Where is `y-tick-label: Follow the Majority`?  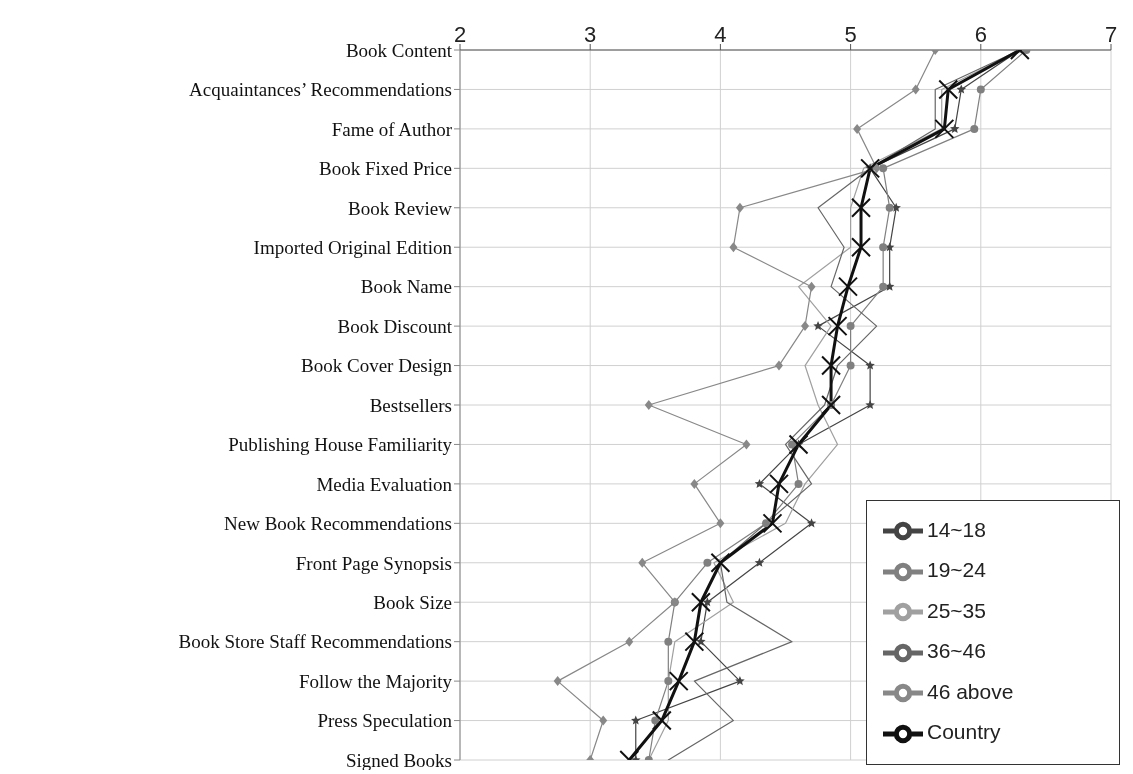
y-tick-label: Follow the Majority is located at coordinates (375, 681).